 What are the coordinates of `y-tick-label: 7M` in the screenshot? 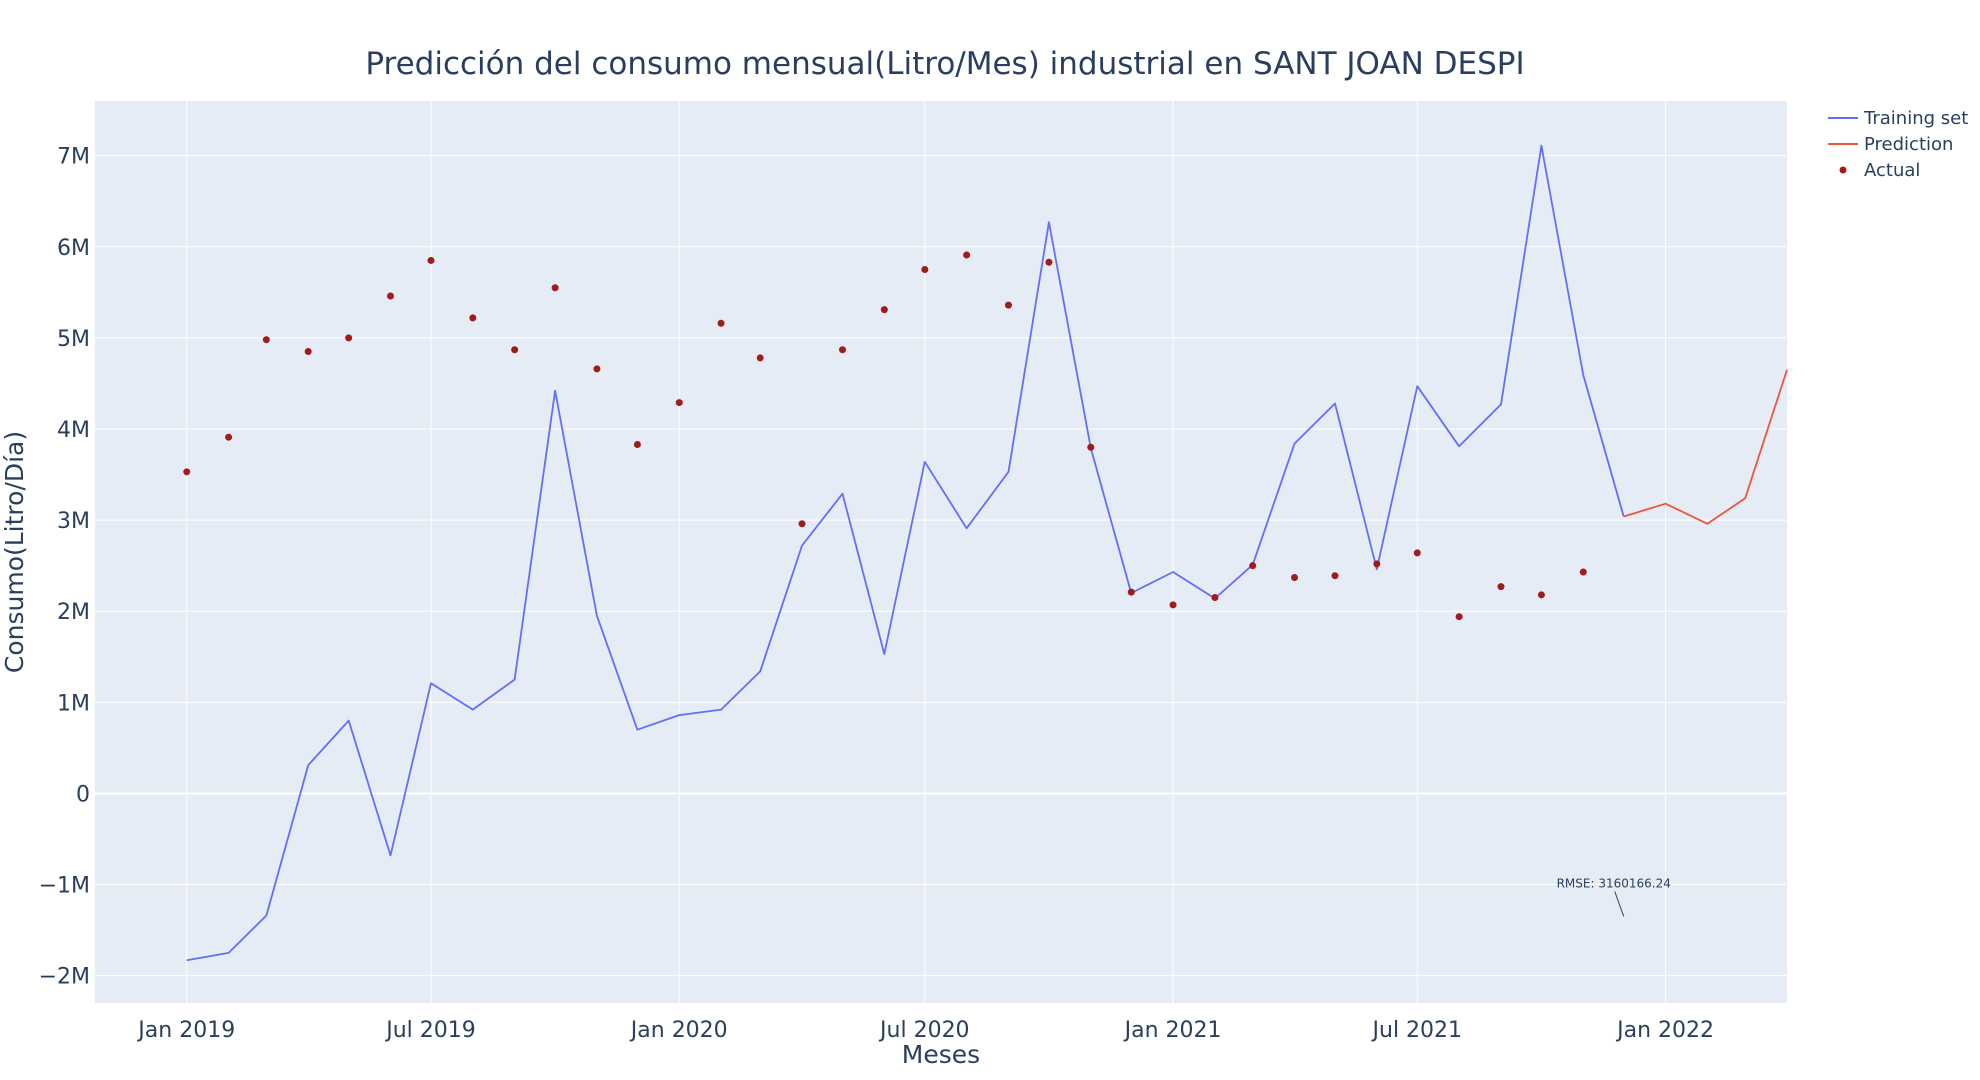 It's located at (73, 157).